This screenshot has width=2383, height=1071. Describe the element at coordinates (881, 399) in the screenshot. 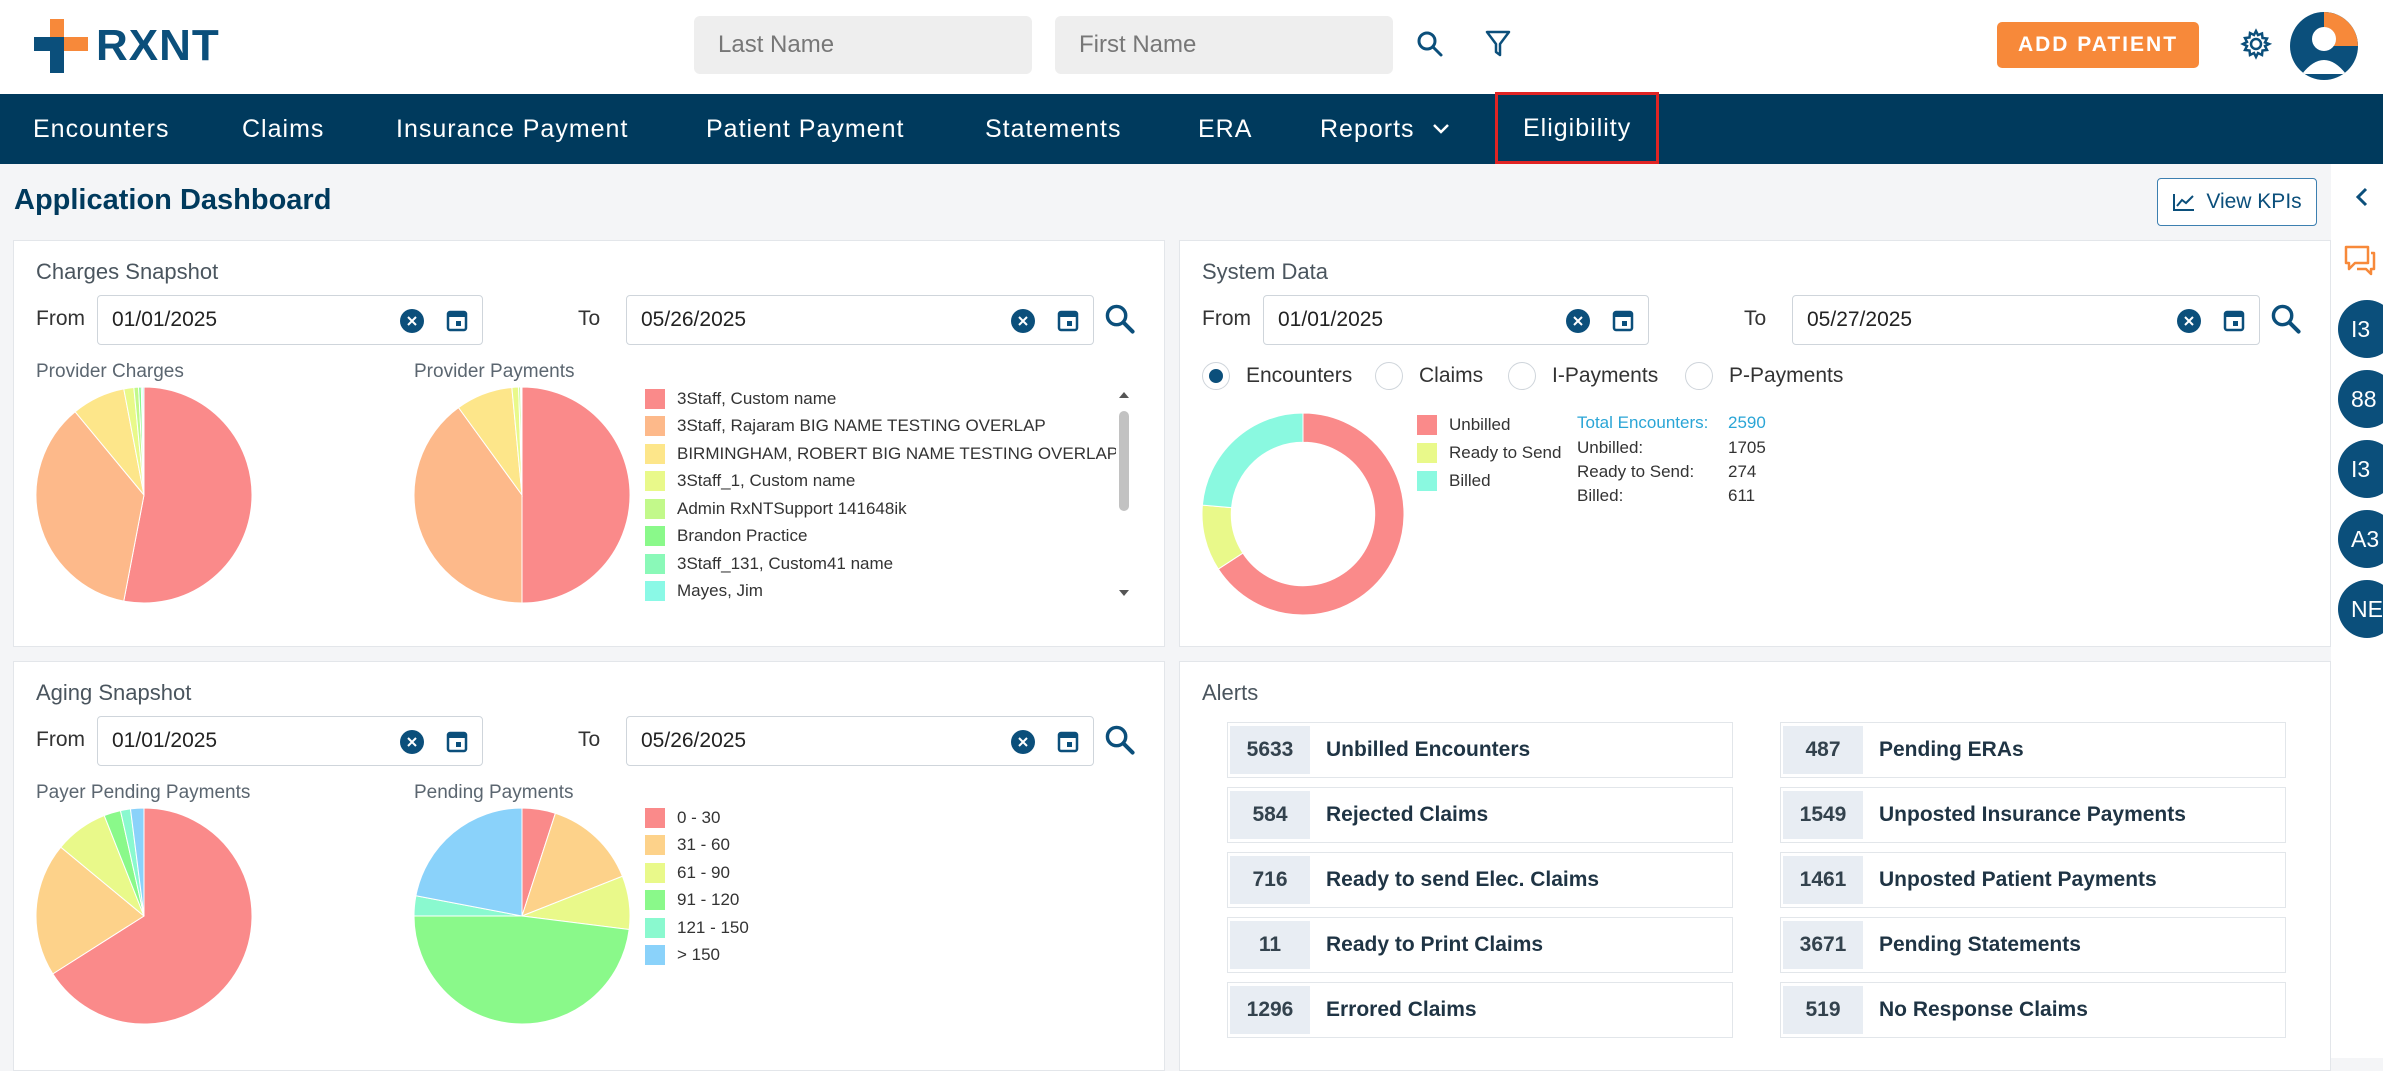

I see `provider-legend-item: 3Staff, Custom name` at that location.